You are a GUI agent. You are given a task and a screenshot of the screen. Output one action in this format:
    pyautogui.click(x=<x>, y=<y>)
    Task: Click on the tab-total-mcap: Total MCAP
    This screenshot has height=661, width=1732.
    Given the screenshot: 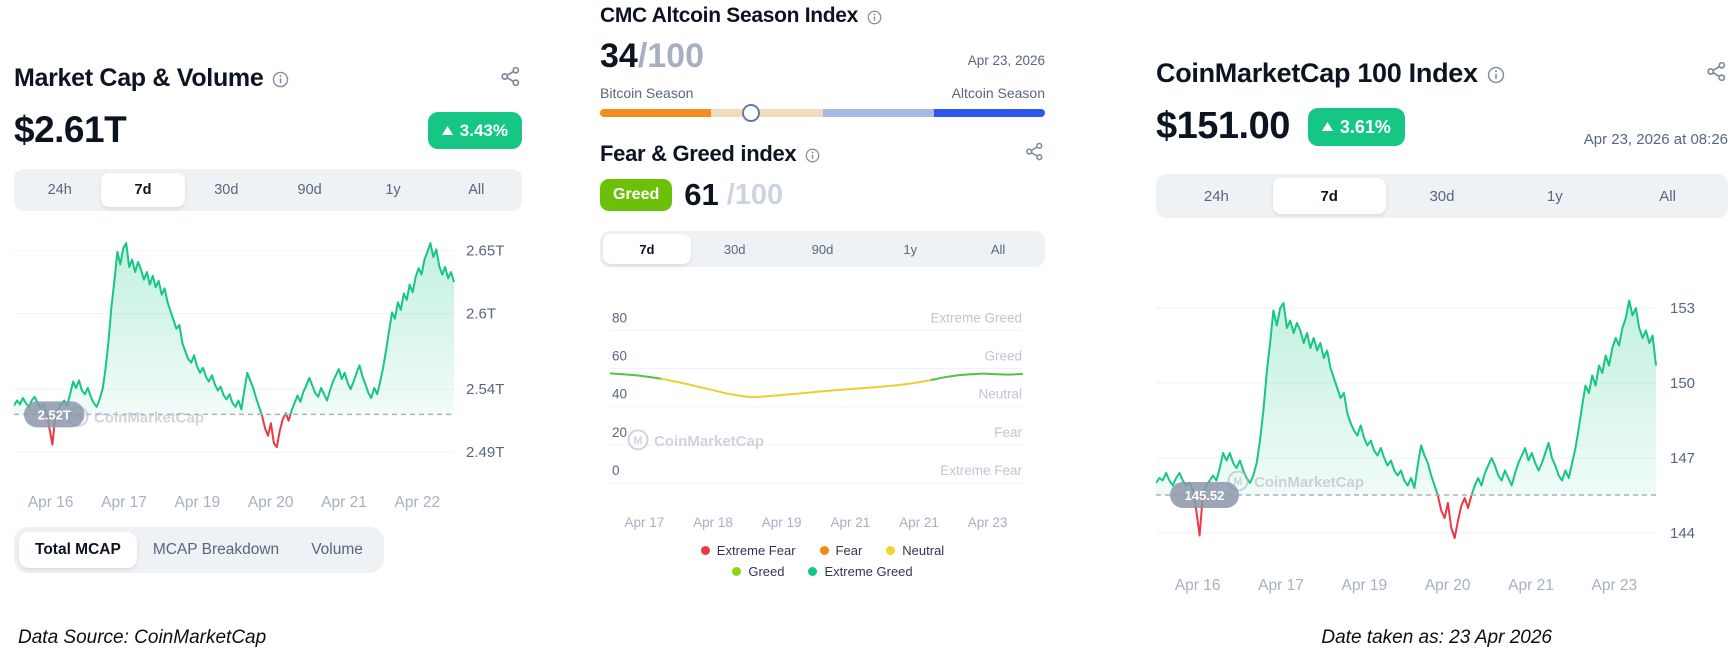 What is the action you would take?
    pyautogui.click(x=78, y=550)
    